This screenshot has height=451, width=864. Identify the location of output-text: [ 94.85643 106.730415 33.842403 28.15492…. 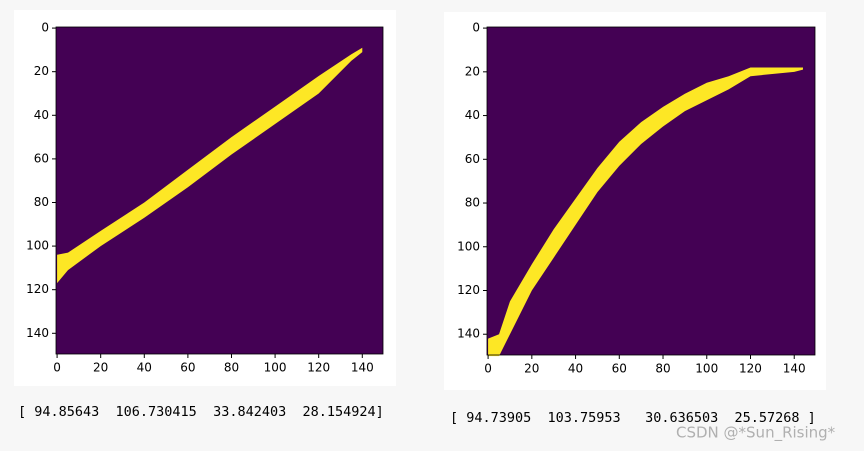
(201, 412).